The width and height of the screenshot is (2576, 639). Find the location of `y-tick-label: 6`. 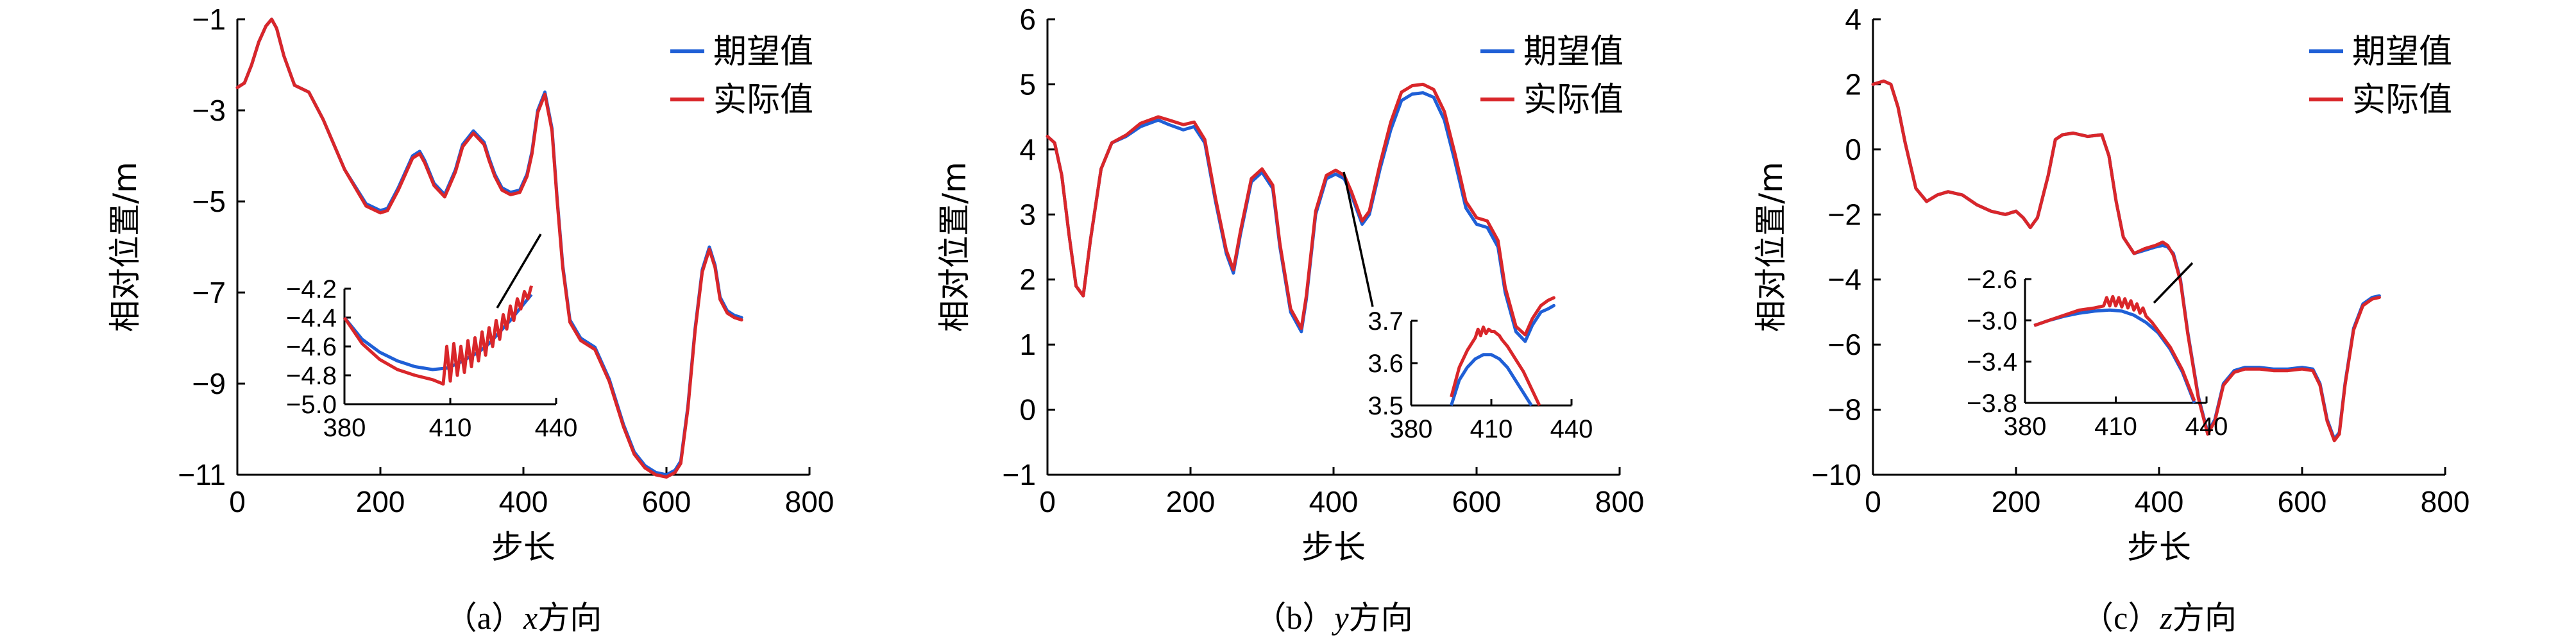

y-tick-label: 6 is located at coordinates (1027, 19).